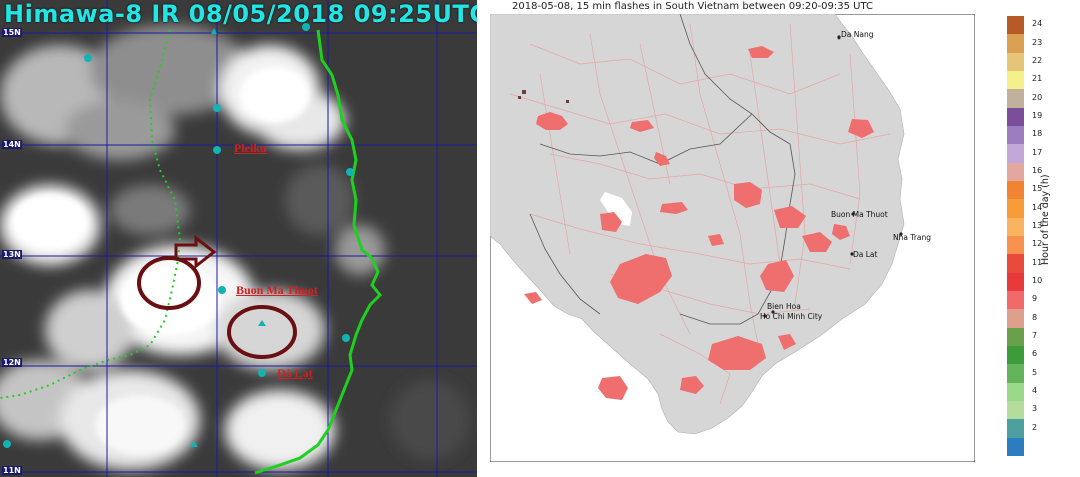 The image size is (1080, 477). Describe the element at coordinates (1037, 24) in the screenshot. I see `colorbar-tick-label: 24` at that location.